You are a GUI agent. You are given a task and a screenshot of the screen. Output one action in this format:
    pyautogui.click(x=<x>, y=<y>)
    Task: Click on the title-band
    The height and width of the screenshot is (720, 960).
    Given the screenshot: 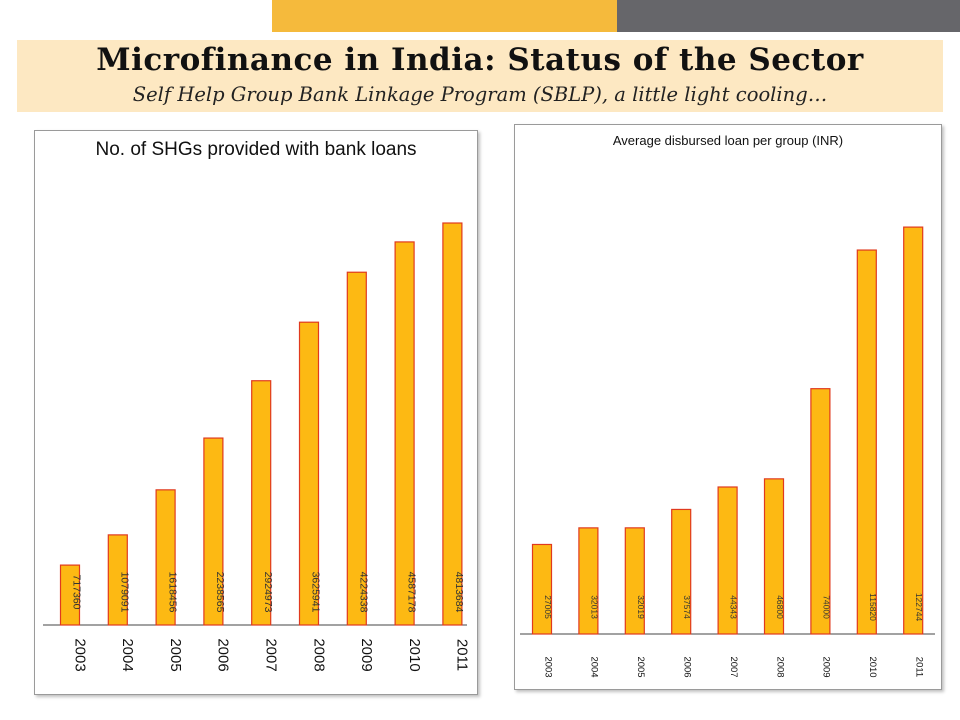 What is the action you would take?
    pyautogui.click(x=480, y=76)
    